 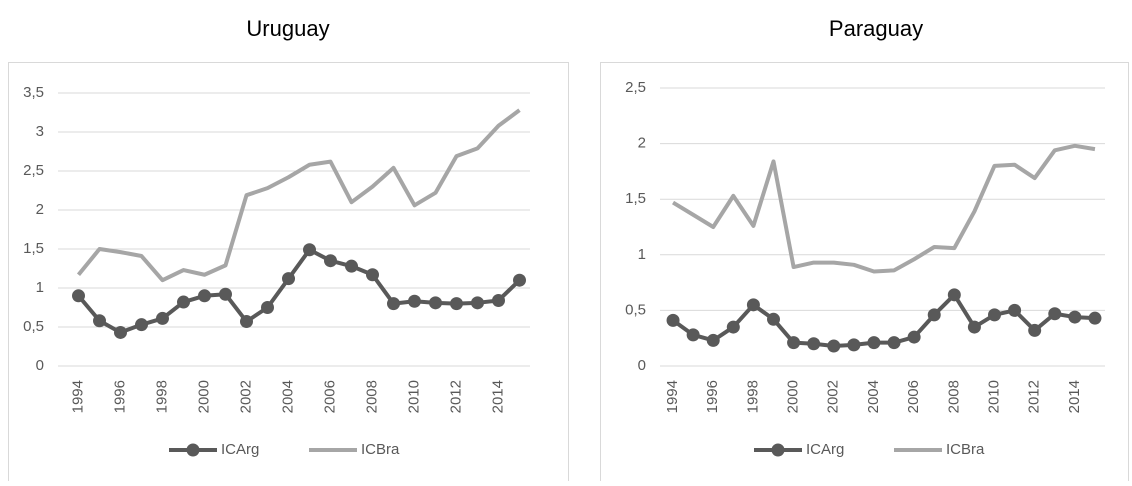 What do you see at coordinates (40, 131) in the screenshot?
I see `y-tick-label: 3` at bounding box center [40, 131].